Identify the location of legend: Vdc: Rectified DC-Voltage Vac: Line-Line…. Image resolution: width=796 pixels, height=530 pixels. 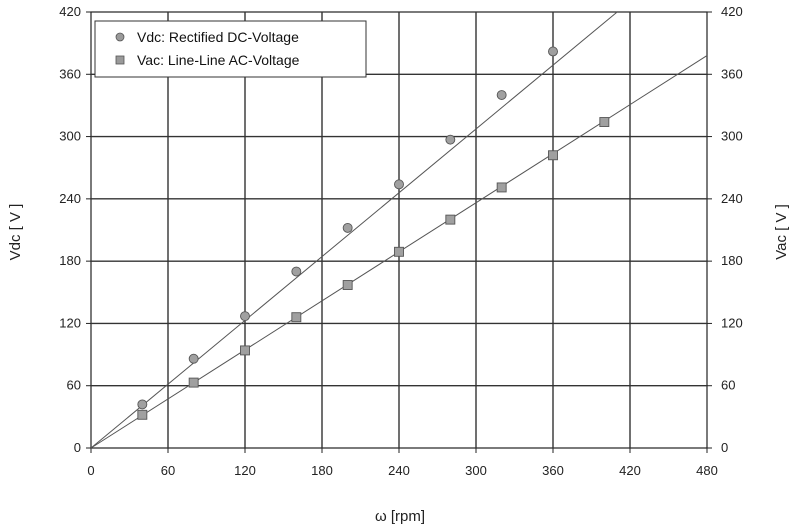
(230, 49).